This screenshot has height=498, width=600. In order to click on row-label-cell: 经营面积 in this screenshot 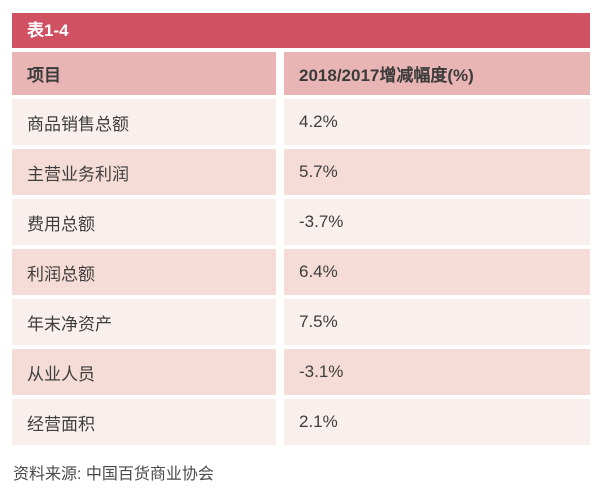, I will do `click(144, 422)`.